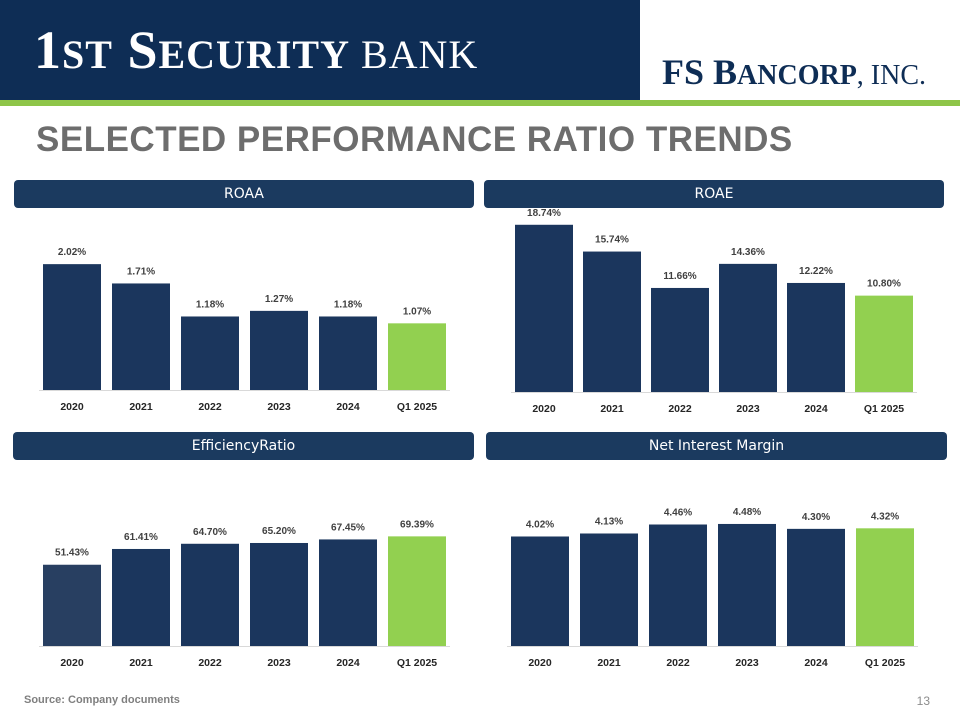  I want to click on roaa-category-label: 2024, so click(348, 407).